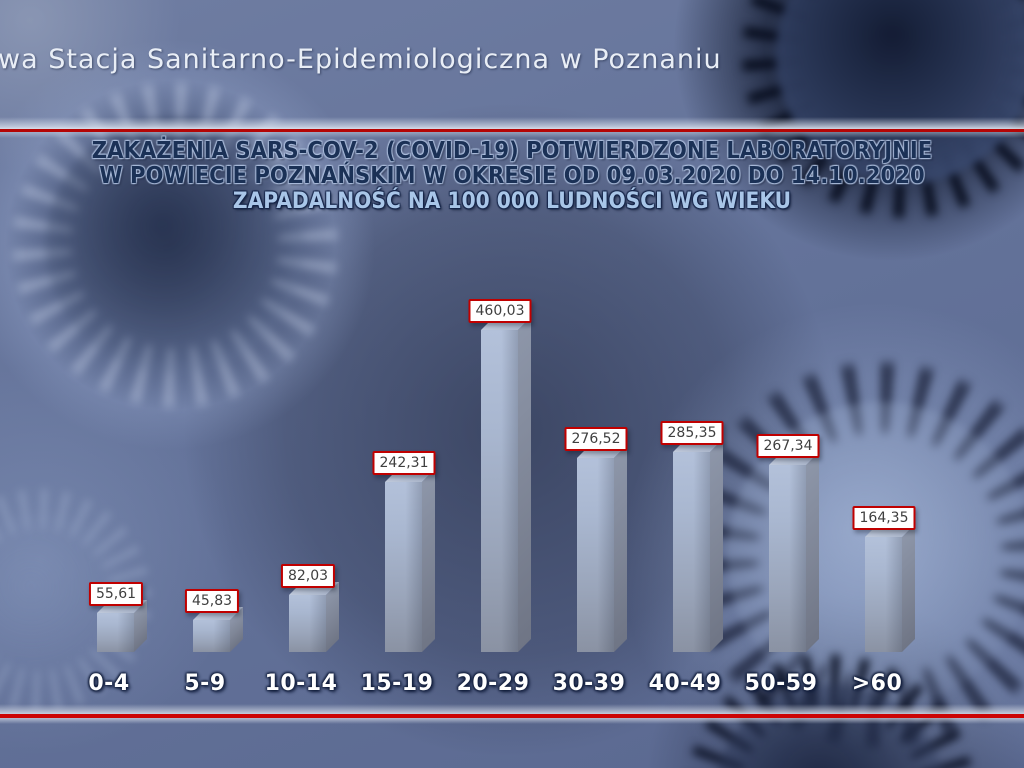 The width and height of the screenshot is (1024, 768). I want to click on bar-value-label-50-59: 267,34, so click(788, 446).